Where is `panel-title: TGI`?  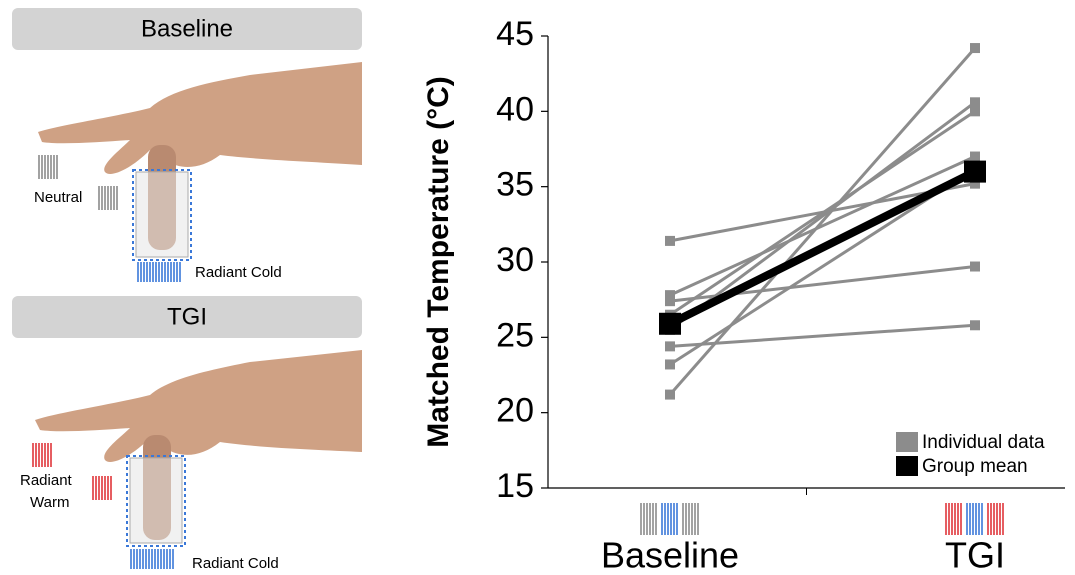
panel-title: TGI is located at coordinates (187, 316).